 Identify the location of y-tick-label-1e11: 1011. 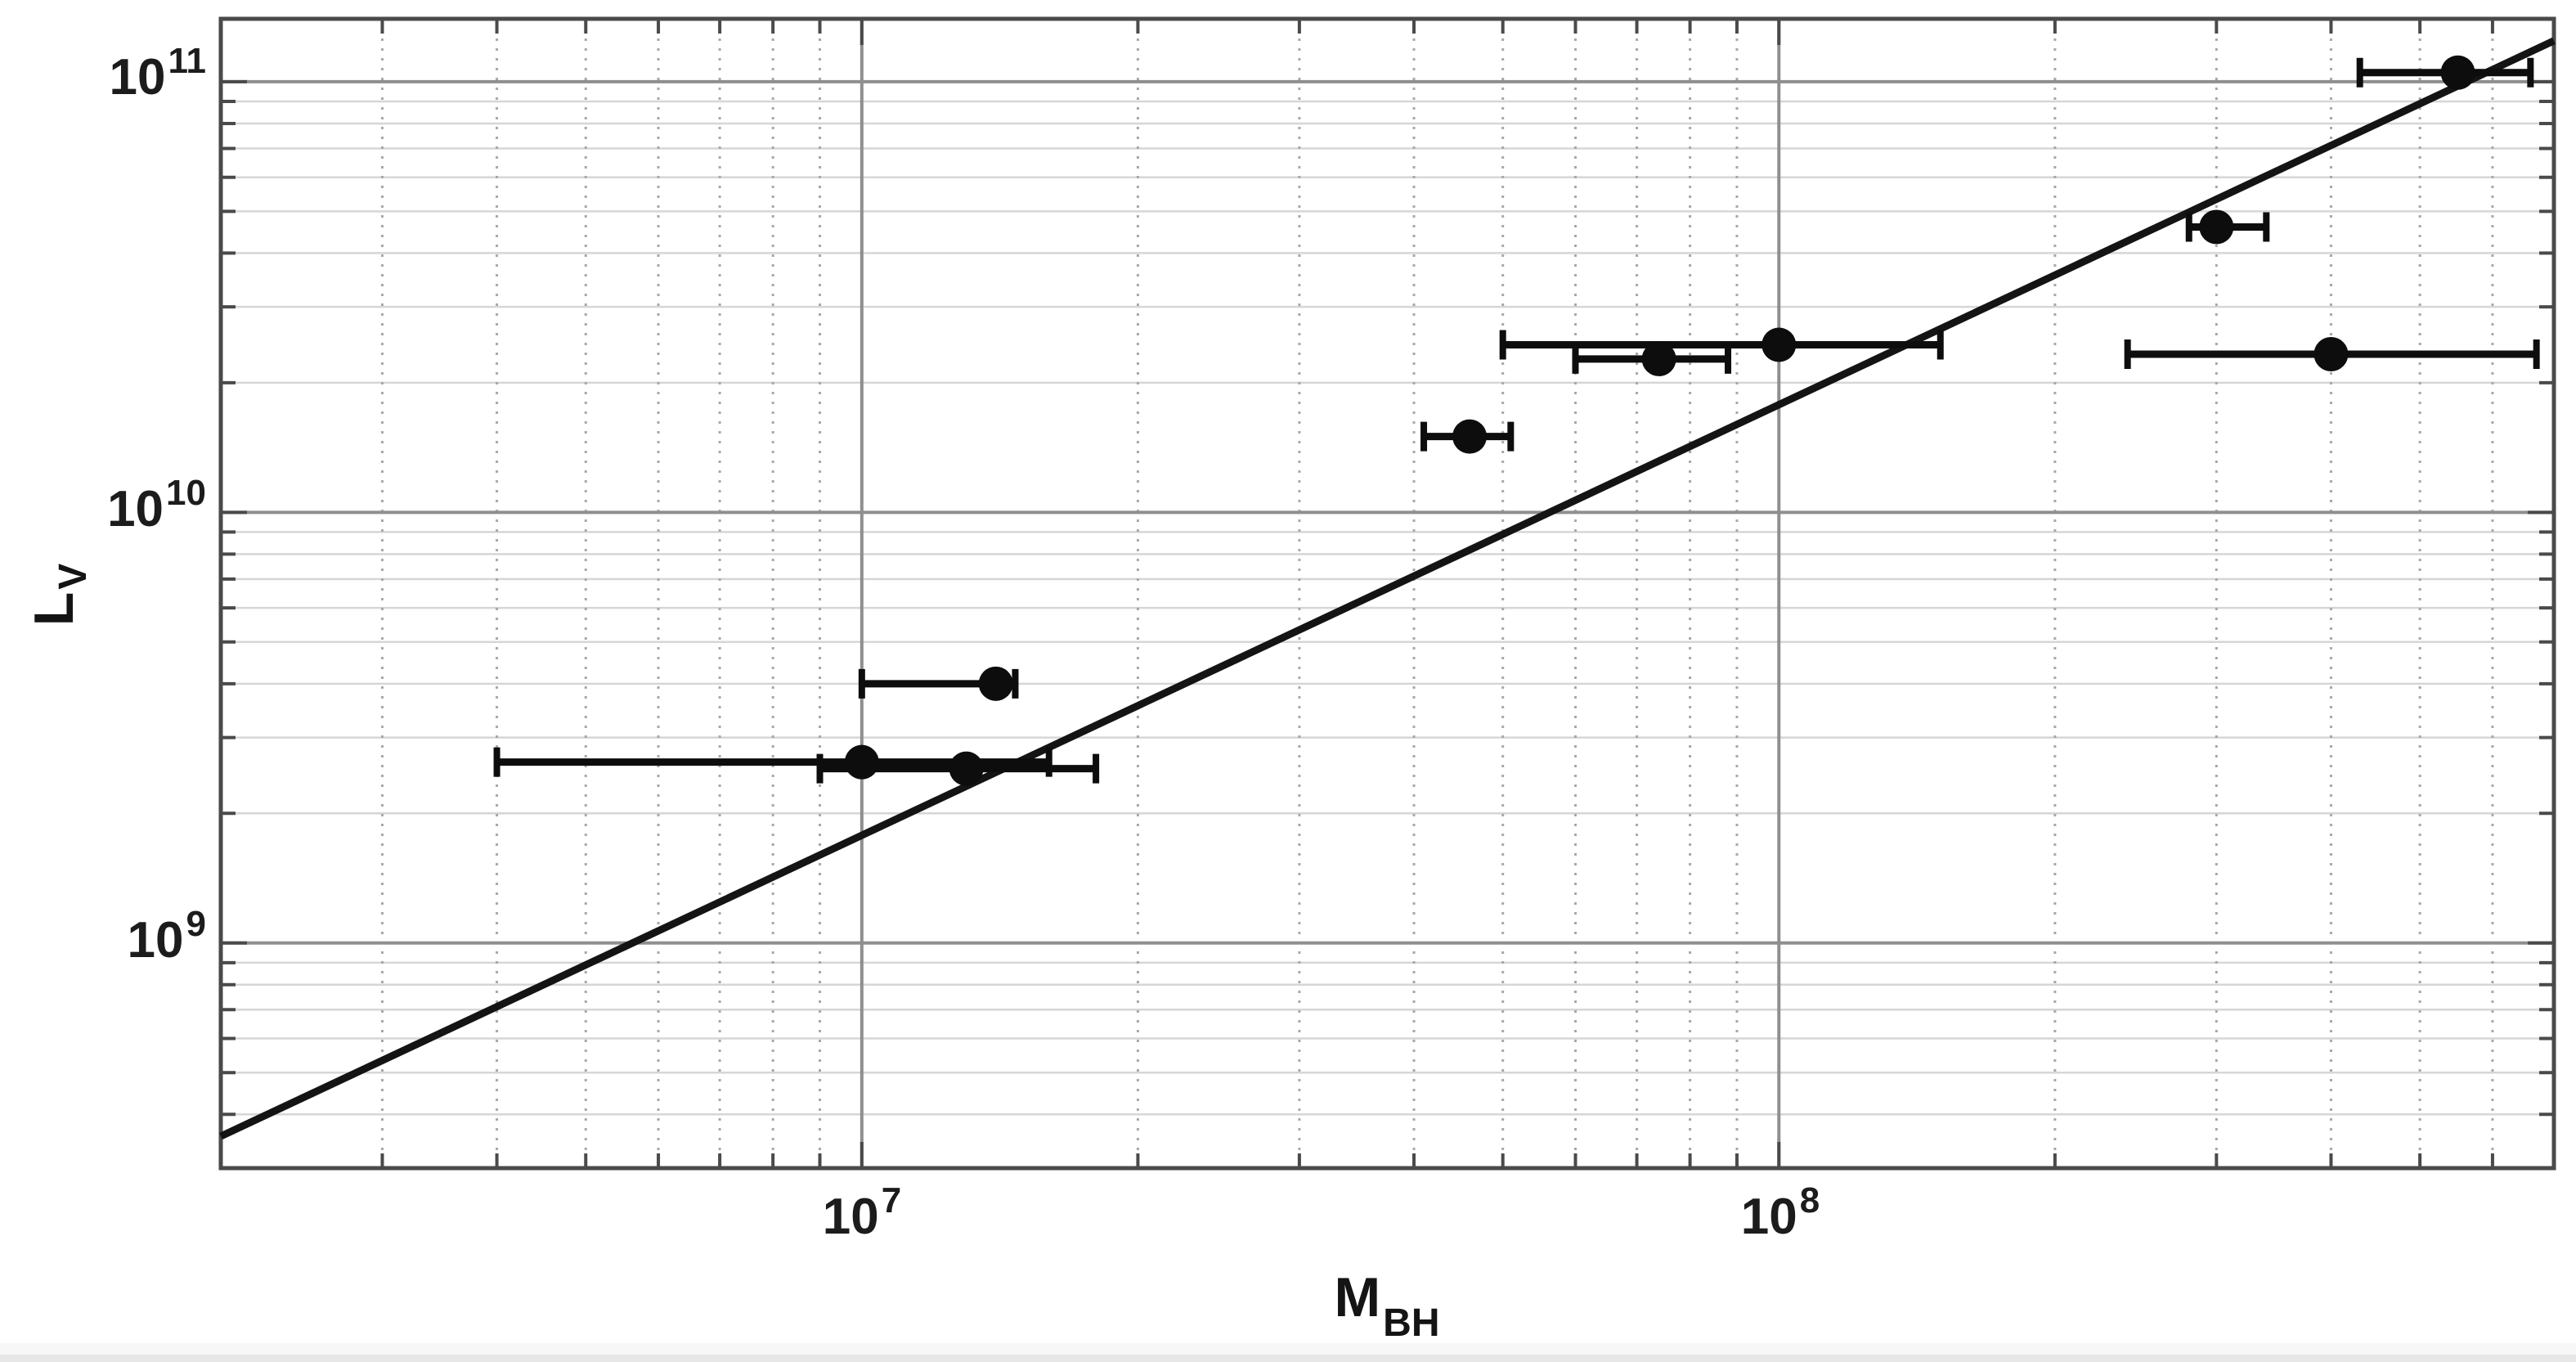
(158, 74).